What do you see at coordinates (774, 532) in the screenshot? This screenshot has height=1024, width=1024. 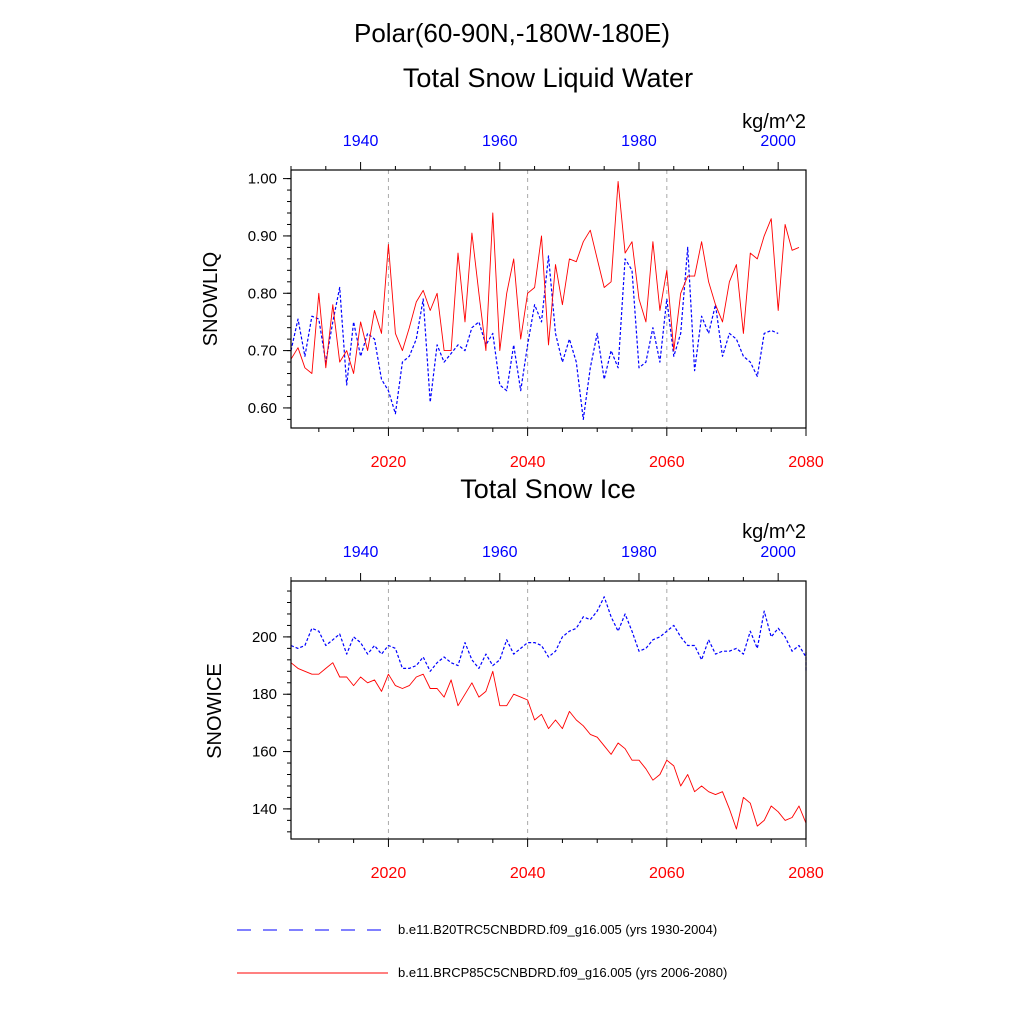 I see `units-label-snowice: kg/m^2` at bounding box center [774, 532].